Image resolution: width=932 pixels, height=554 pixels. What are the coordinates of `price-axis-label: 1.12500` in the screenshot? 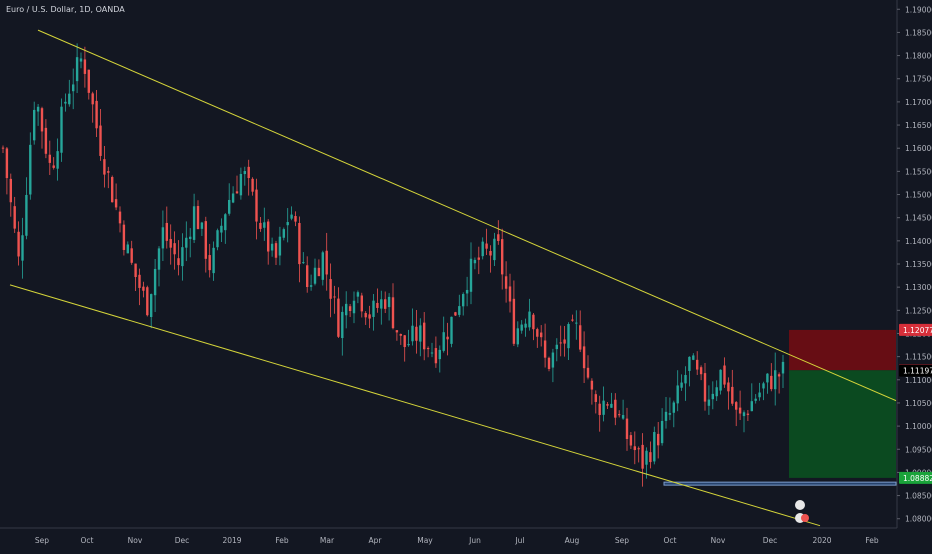 It's located at (918, 310).